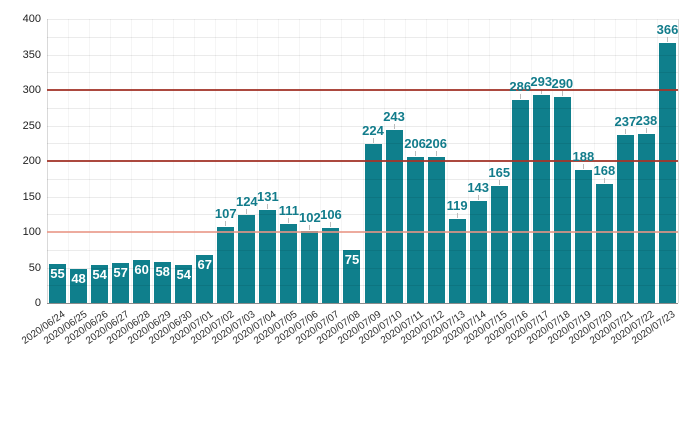  I want to click on reference-line, so click(362, 90).